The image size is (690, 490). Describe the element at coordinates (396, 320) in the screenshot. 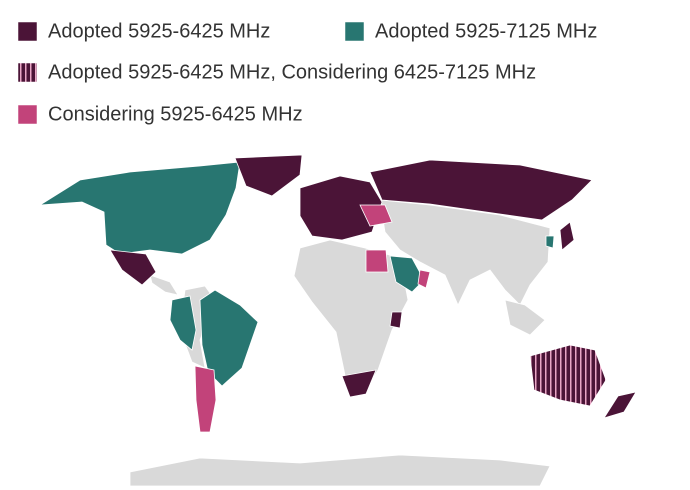

I see `kenya` at that location.